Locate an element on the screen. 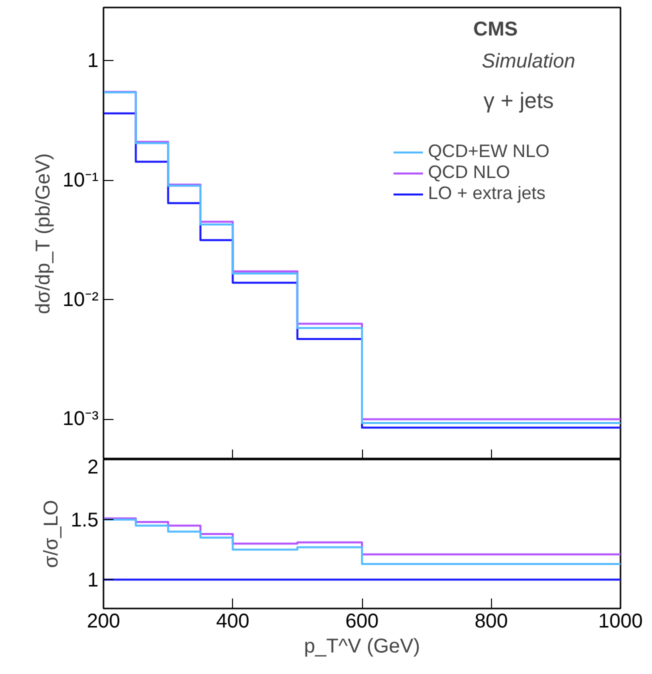  annotation: CMS is located at coordinates (495, 29).